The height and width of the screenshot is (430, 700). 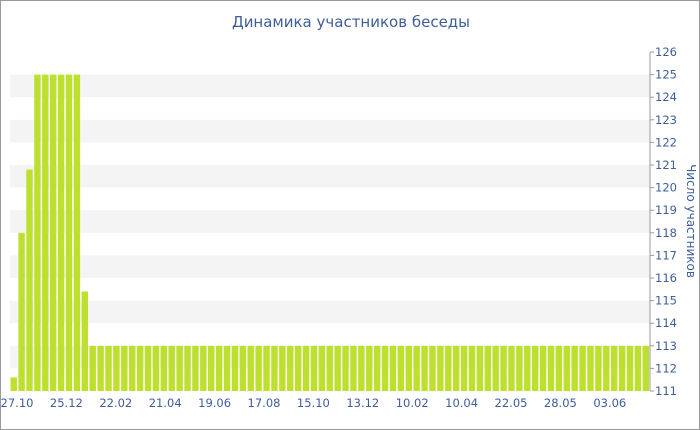 What do you see at coordinates (666, 233) in the screenshot?
I see `y-tick-label: 118` at bounding box center [666, 233].